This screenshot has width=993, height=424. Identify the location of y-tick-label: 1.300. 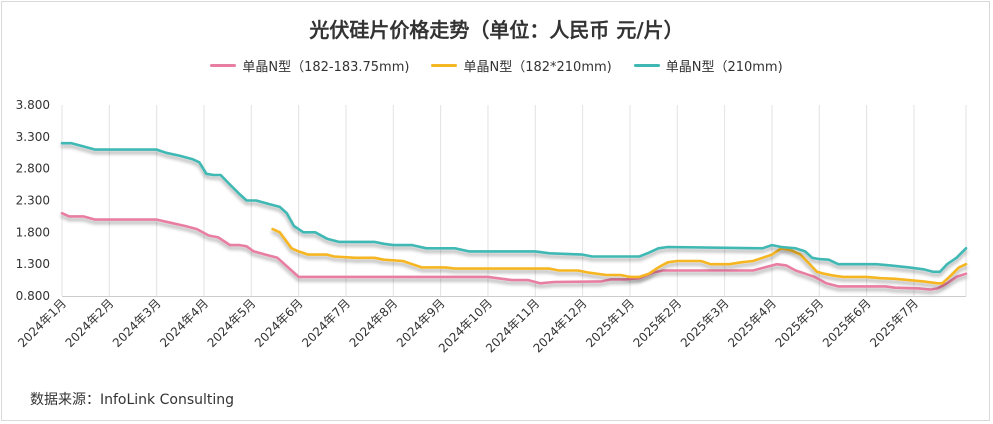
(33, 264).